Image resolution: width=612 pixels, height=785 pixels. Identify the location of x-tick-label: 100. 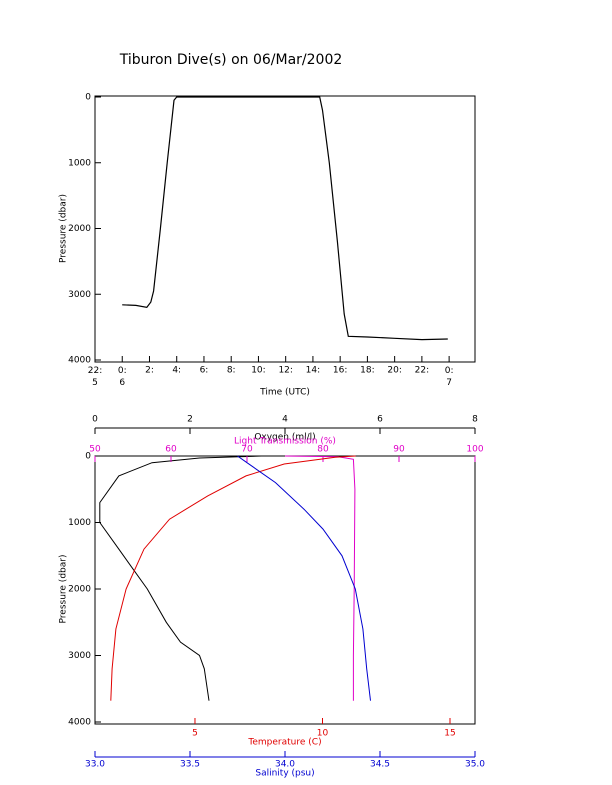
(474, 450).